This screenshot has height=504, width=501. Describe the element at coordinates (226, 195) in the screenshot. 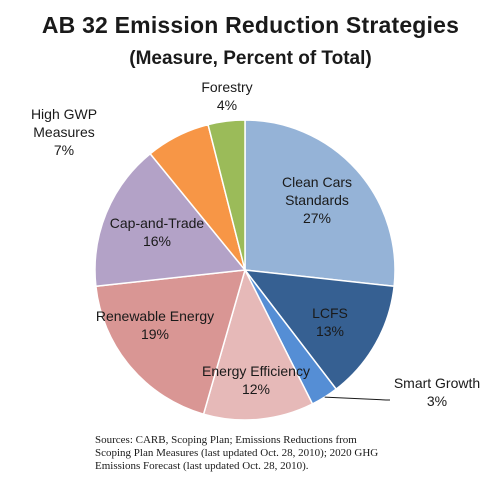

I see `pie-slice-forestry` at that location.